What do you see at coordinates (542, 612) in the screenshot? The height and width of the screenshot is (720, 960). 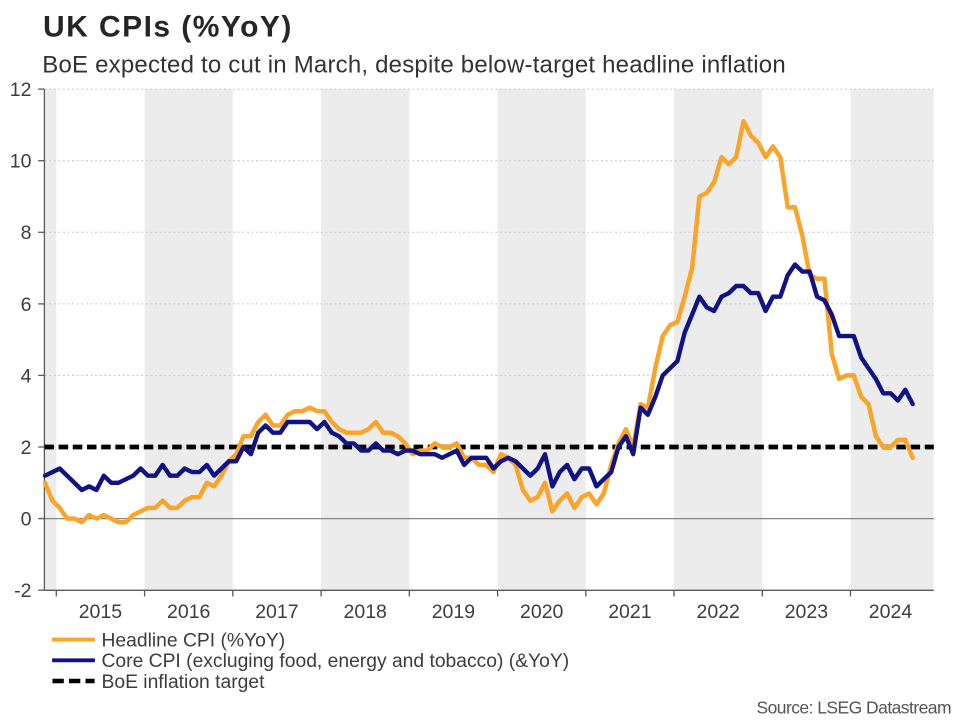 I see `svg-text: 2020` at bounding box center [542, 612].